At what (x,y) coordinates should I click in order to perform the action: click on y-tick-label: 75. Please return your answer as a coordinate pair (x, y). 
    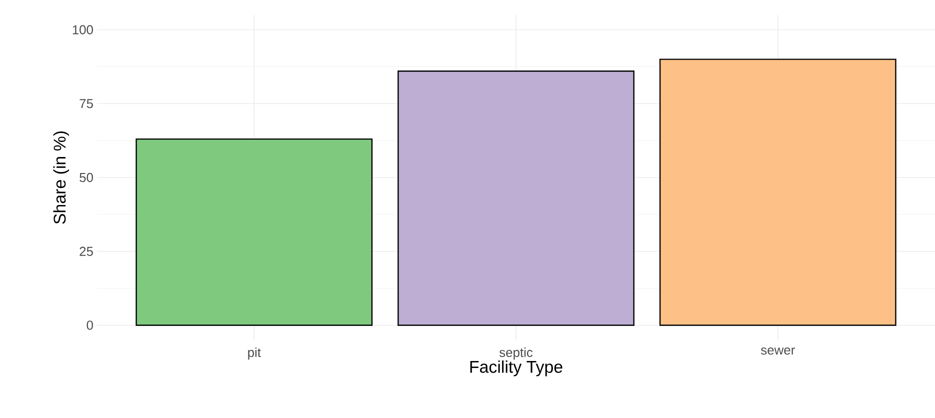
    Looking at the image, I should click on (86, 103).